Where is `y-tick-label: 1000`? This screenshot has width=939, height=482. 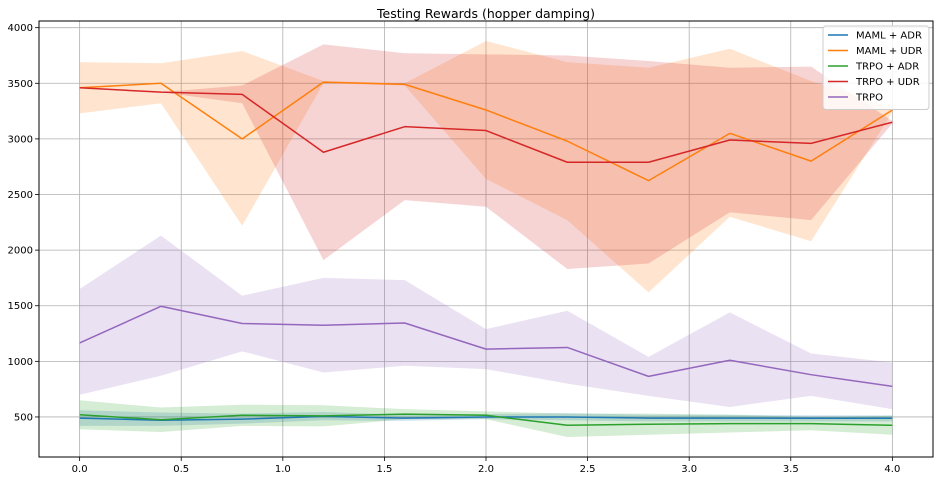
y-tick-label: 1000 is located at coordinates (20, 362).